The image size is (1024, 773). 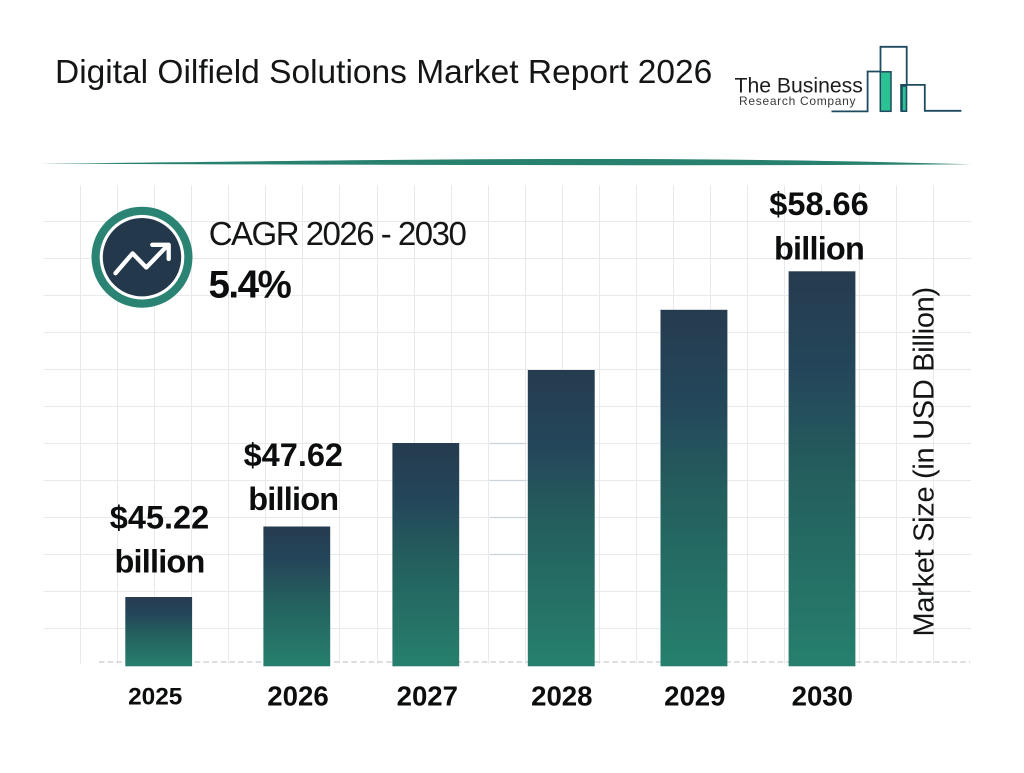 I want to click on svg-text: $58.66, so click(x=818, y=204).